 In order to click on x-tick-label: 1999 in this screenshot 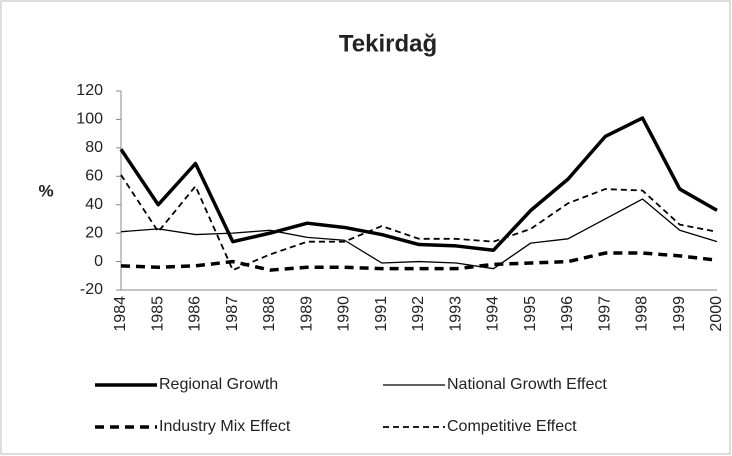, I will do `click(679, 314)`.